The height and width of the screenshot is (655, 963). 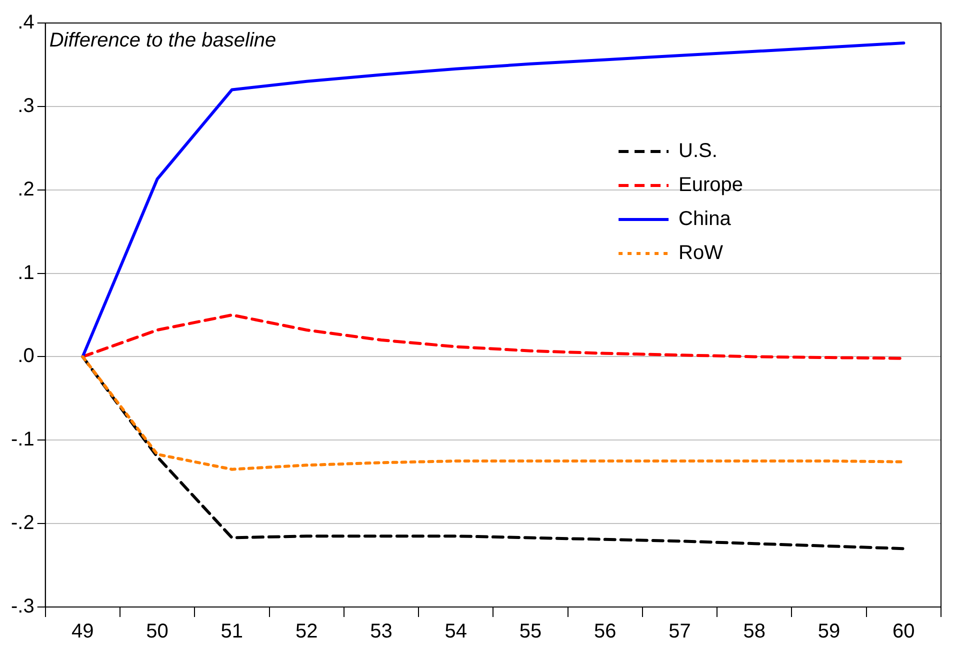 I want to click on y-tick-label: -.3, so click(x=22, y=607).